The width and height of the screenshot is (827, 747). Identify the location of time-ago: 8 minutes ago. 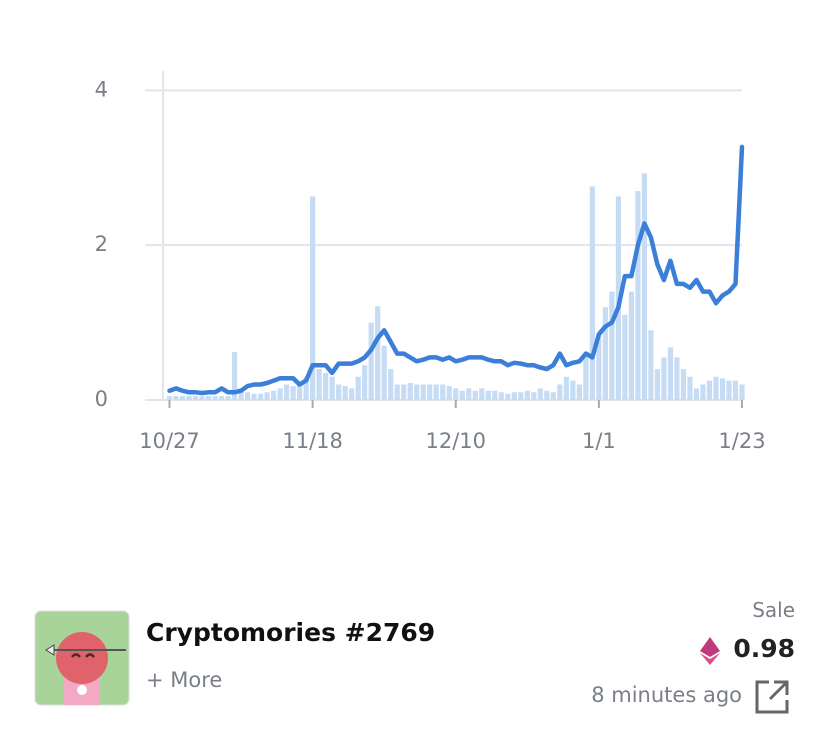
(666, 695).